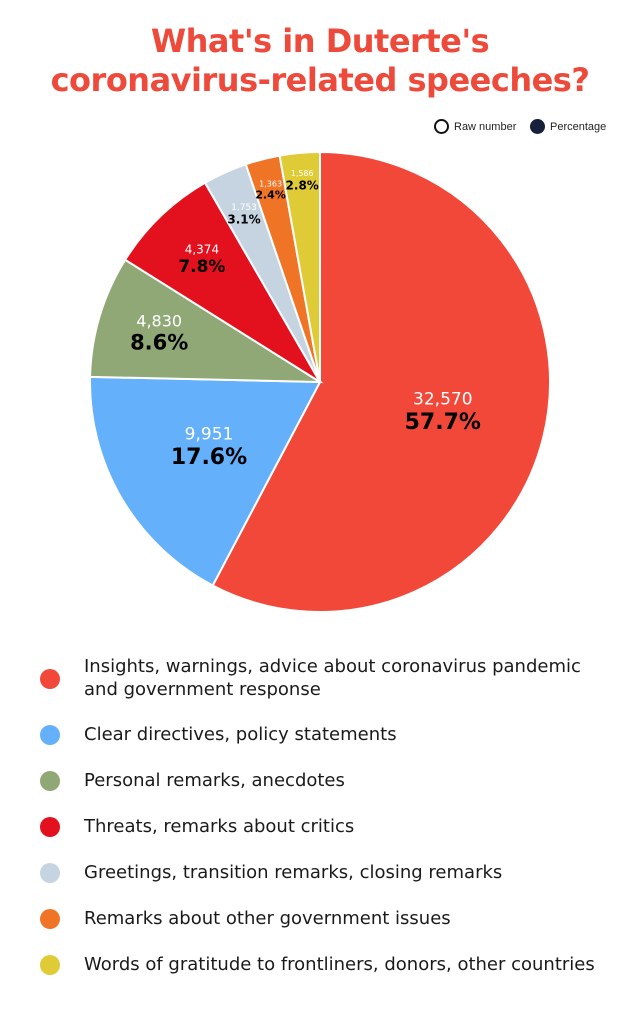  I want to click on legend-item-3: Personal remarks, anecdotes, so click(330, 780).